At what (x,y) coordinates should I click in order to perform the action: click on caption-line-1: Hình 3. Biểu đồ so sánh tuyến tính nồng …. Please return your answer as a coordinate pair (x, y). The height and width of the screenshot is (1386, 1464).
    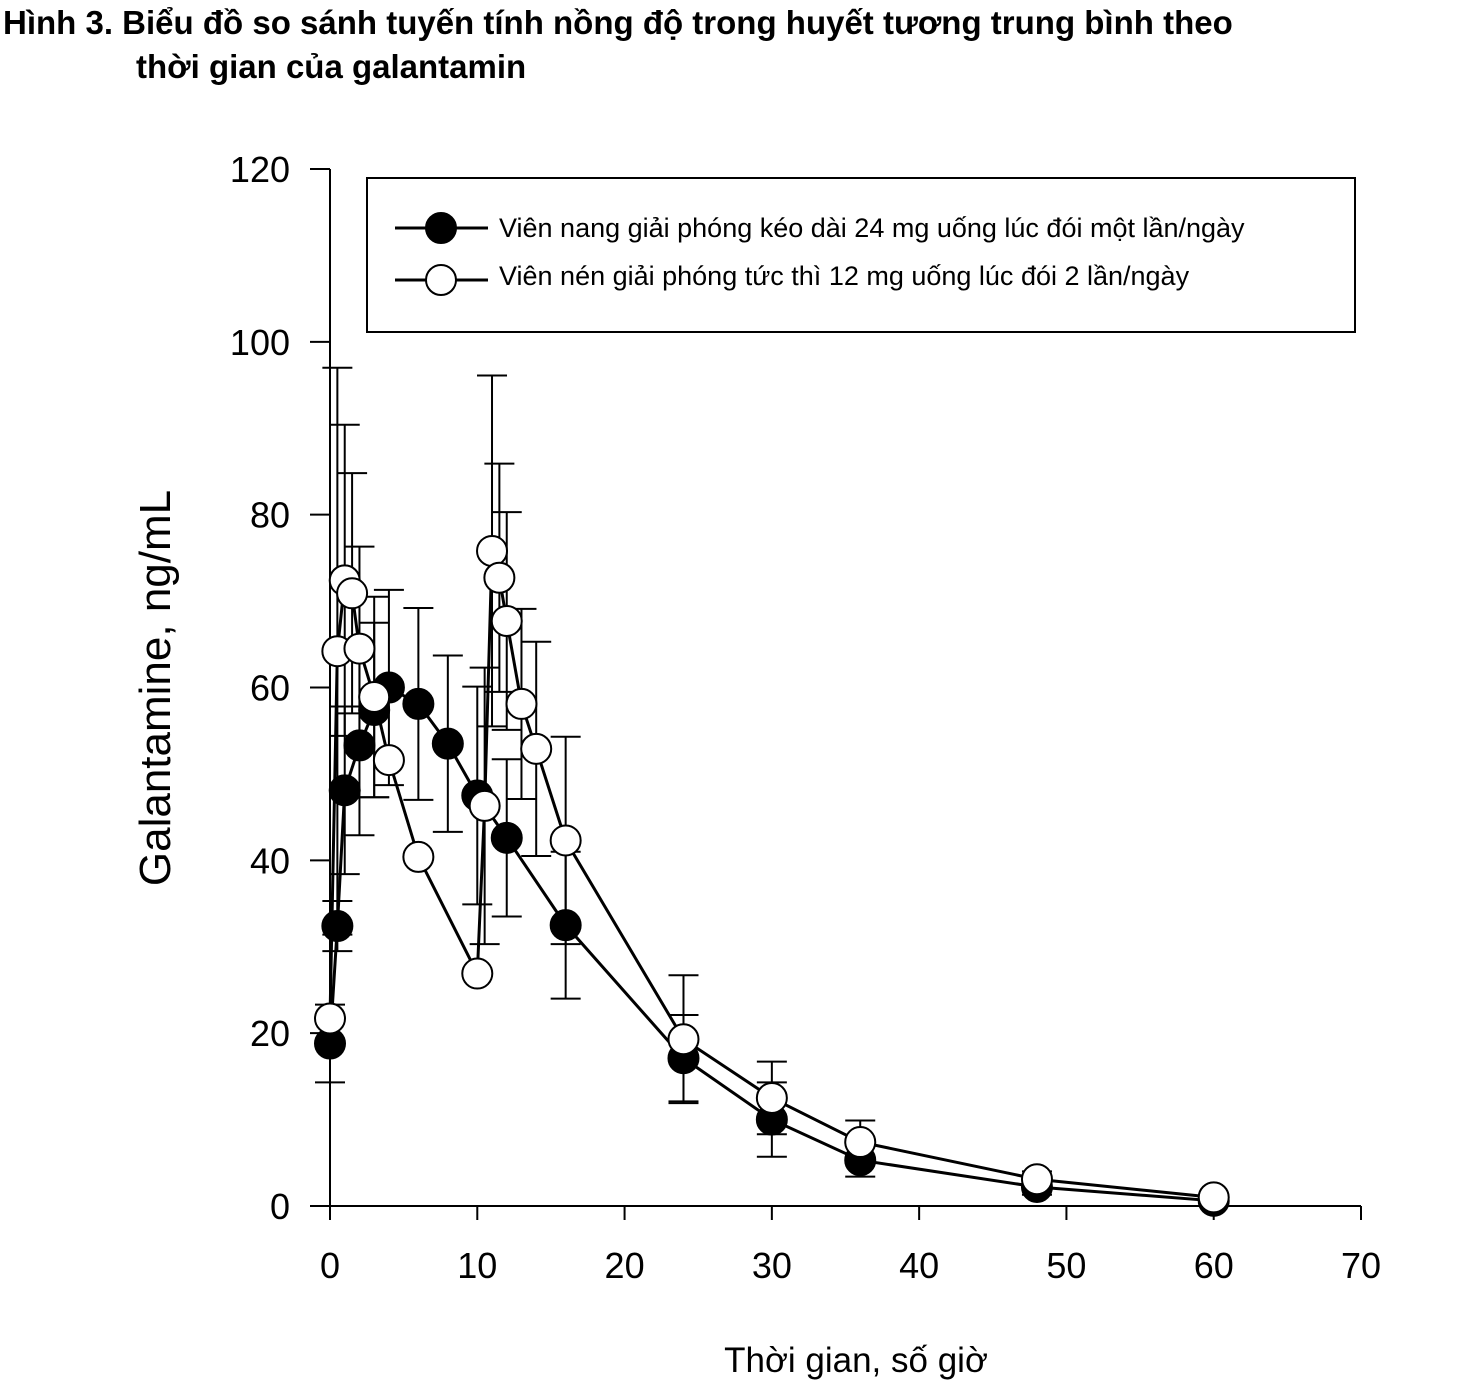
    Looking at the image, I should click on (618, 22).